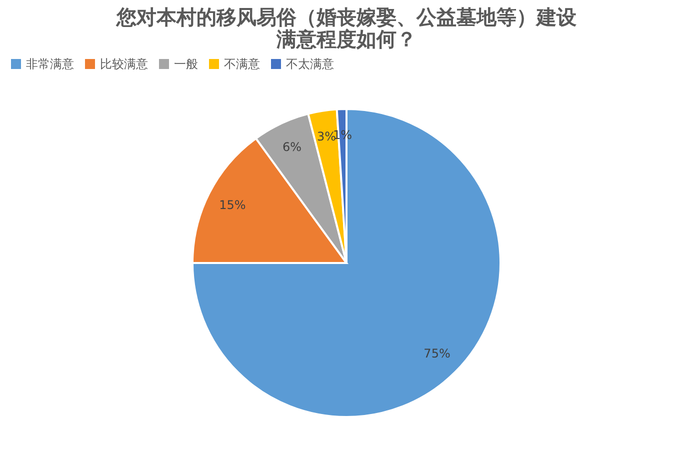 This screenshot has height=458, width=693. I want to click on text: 您对本村的移风易俗（婚丧嫁娶、公益墓地等）建设, so click(346, 17).